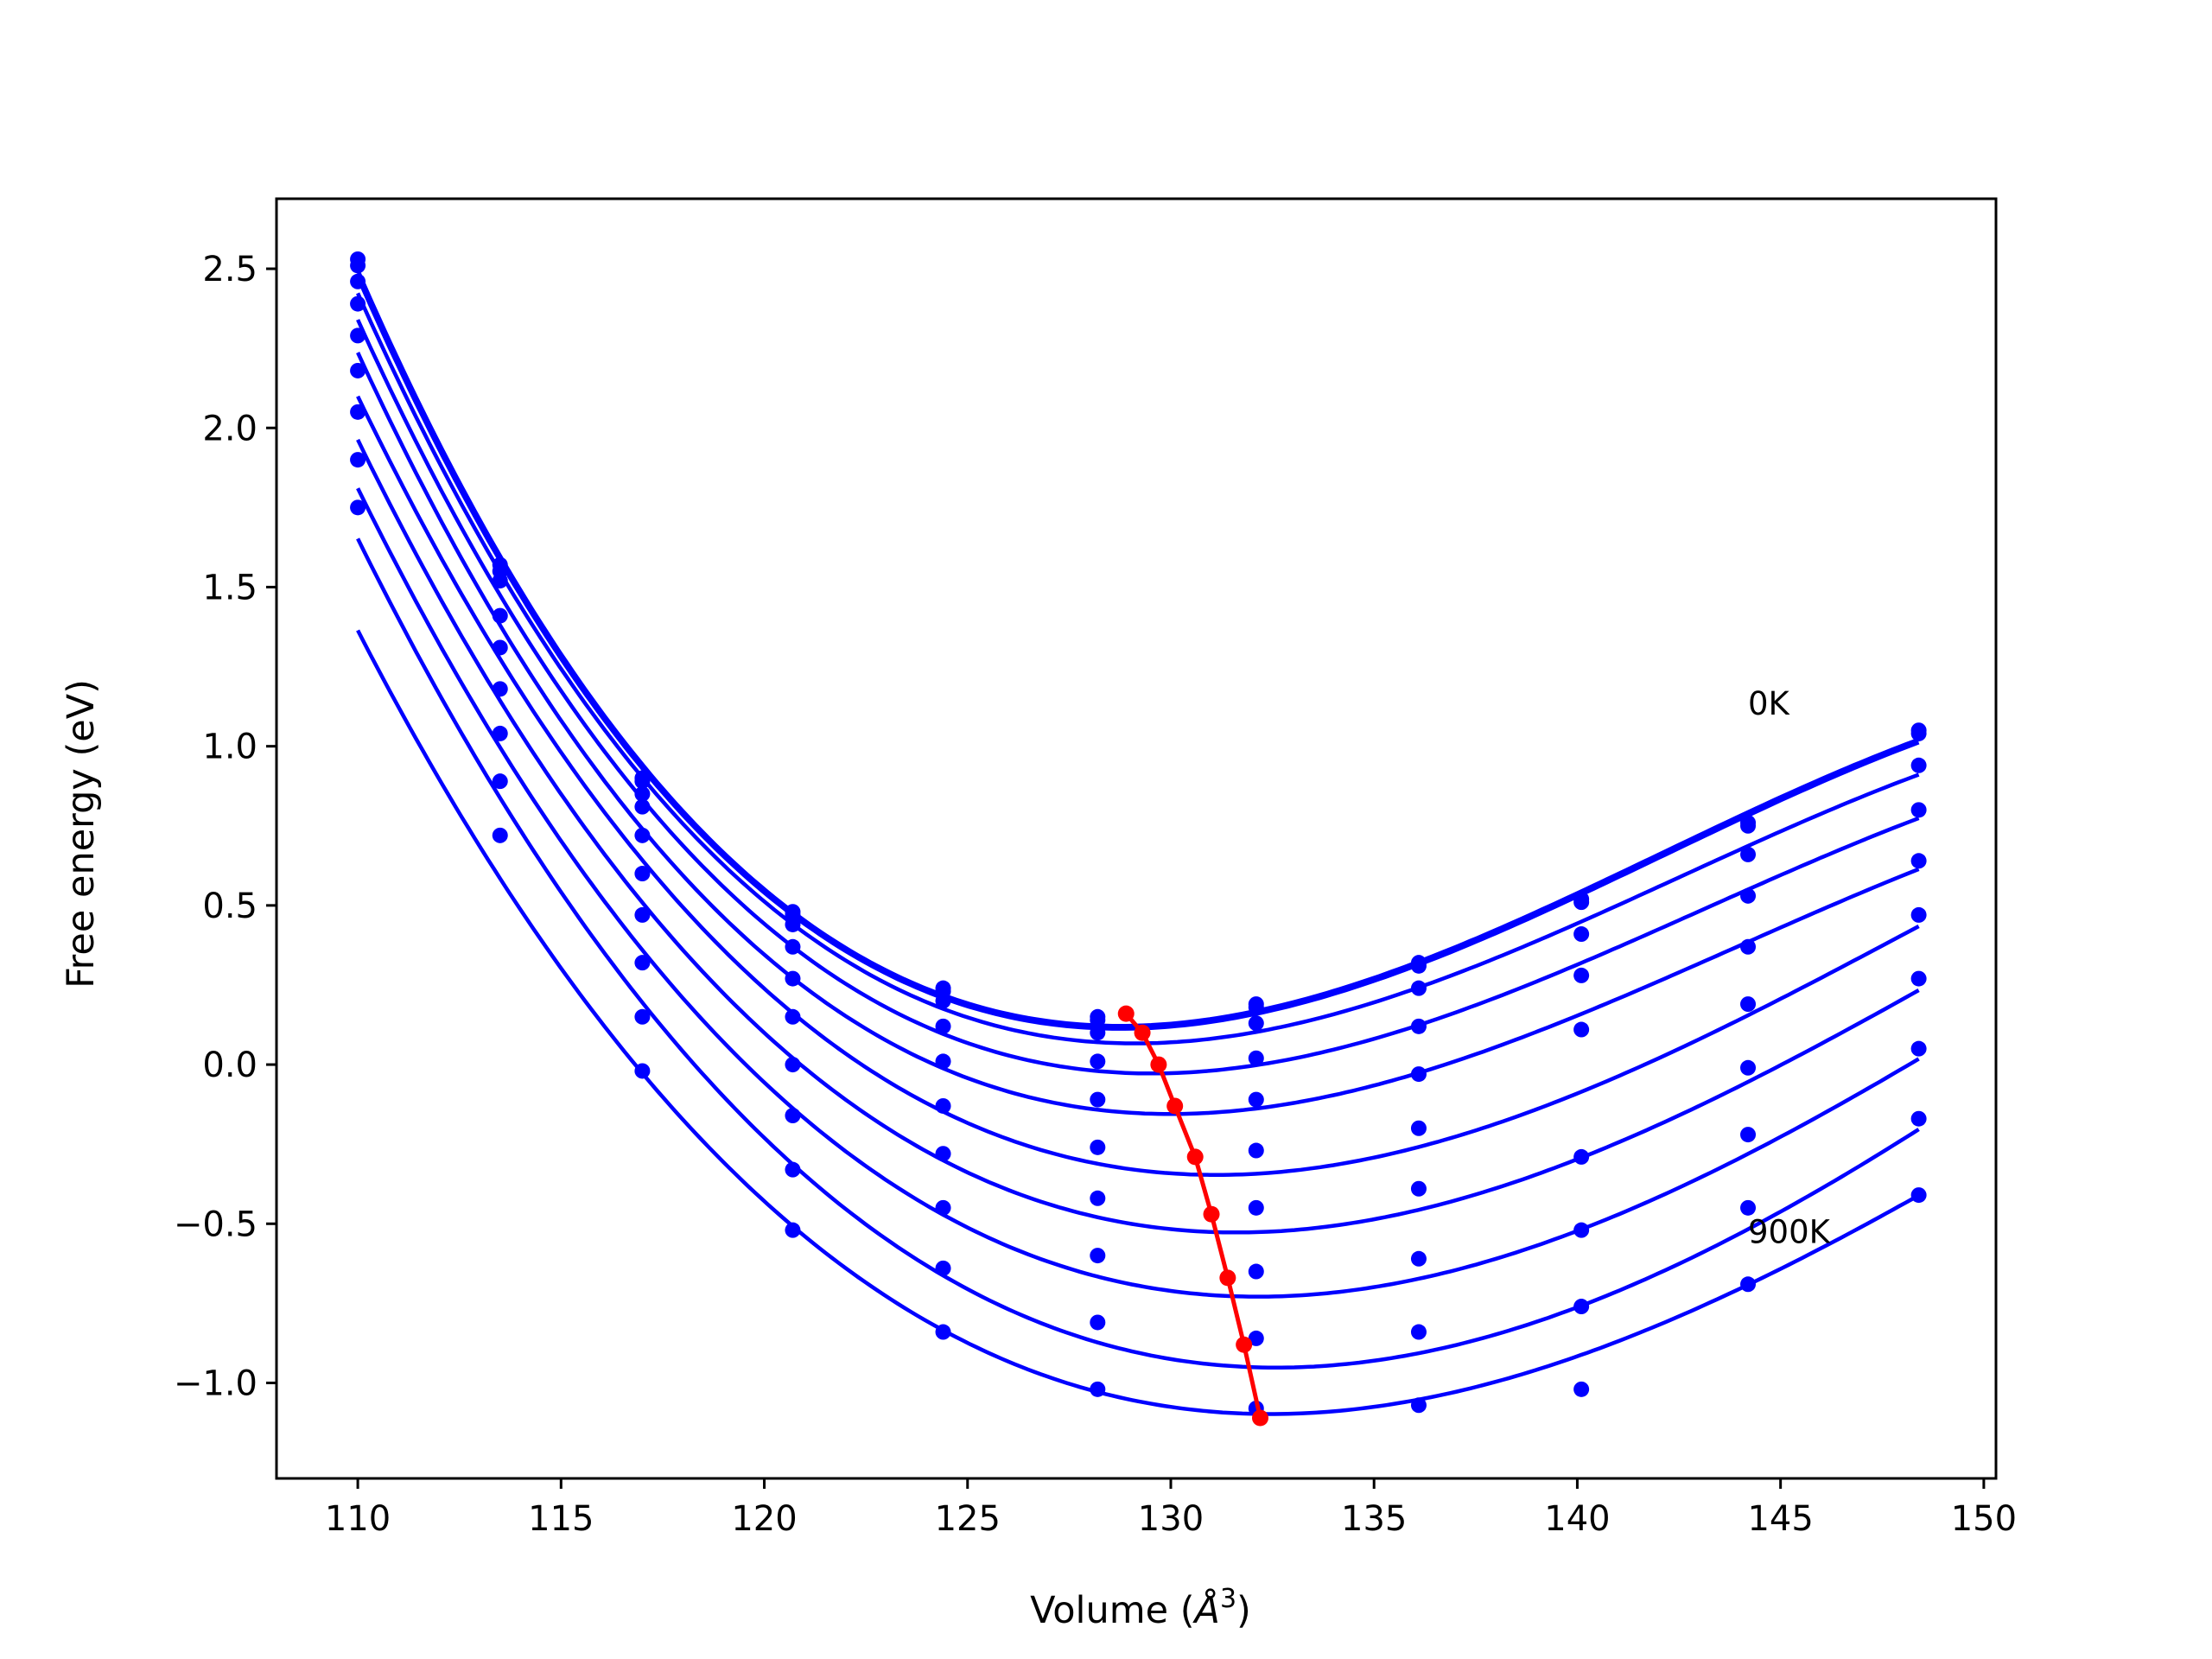 Image resolution: width=2212 pixels, height=1659 pixels. What do you see at coordinates (1577, 1519) in the screenshot?
I see `x-tick-label: 140` at bounding box center [1577, 1519].